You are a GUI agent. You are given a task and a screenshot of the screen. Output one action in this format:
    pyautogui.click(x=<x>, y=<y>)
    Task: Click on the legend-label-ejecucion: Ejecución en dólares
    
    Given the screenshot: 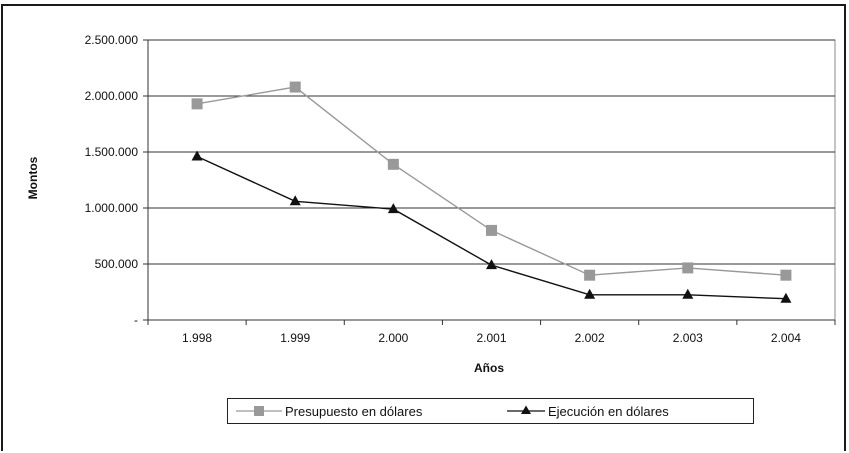 What is the action you would take?
    pyautogui.click(x=608, y=411)
    